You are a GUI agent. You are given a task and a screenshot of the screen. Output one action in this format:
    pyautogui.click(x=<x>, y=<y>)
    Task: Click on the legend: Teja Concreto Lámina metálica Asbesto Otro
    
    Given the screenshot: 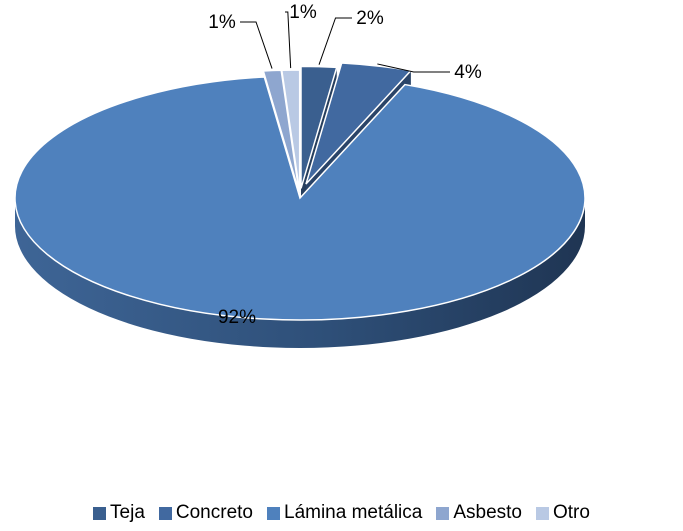 What is the action you would take?
    pyautogui.click(x=341, y=513)
    